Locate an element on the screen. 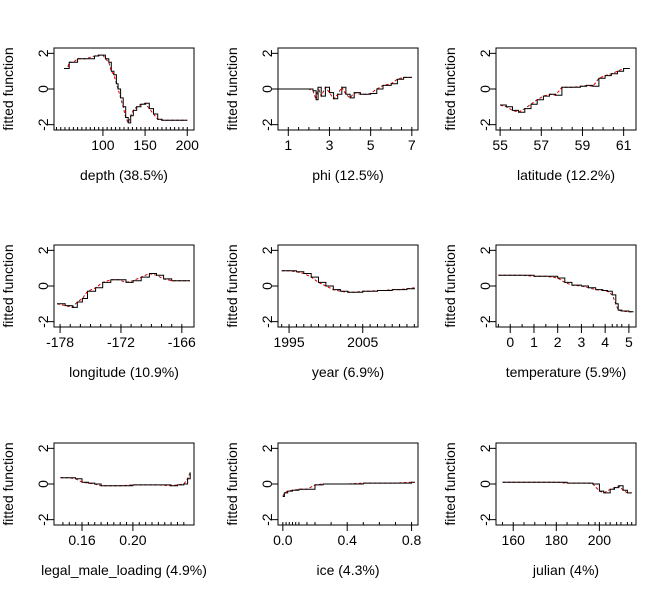  x-tick-label: 7 is located at coordinates (412, 145).